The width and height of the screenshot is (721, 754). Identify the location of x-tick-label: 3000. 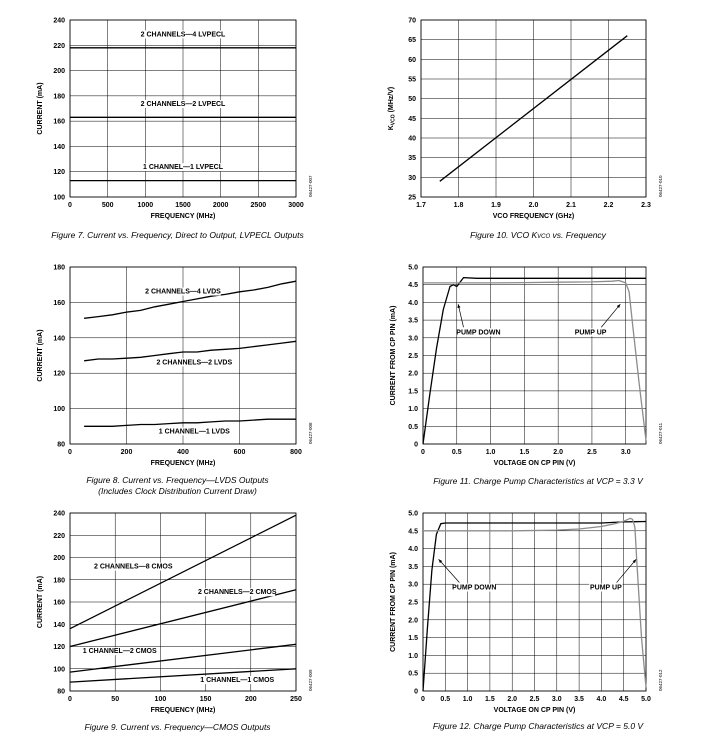
(296, 205).